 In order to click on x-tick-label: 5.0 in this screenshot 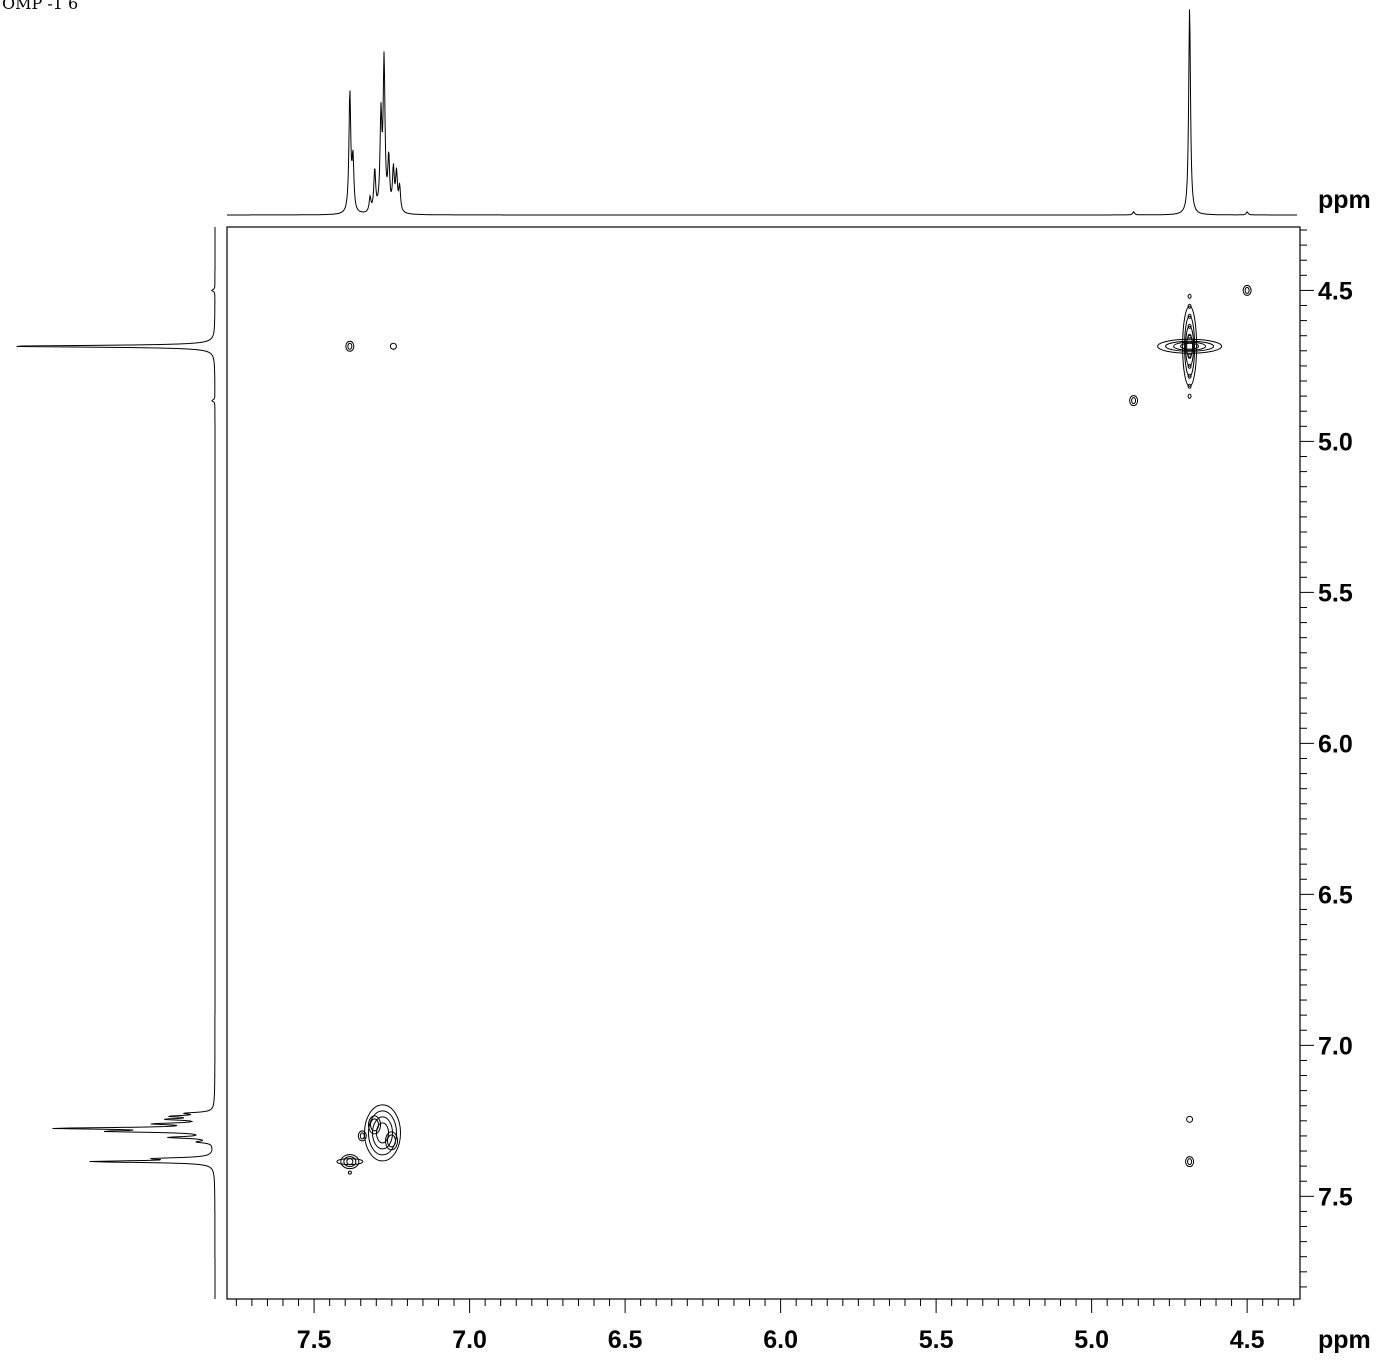, I will do `click(1091, 1340)`.